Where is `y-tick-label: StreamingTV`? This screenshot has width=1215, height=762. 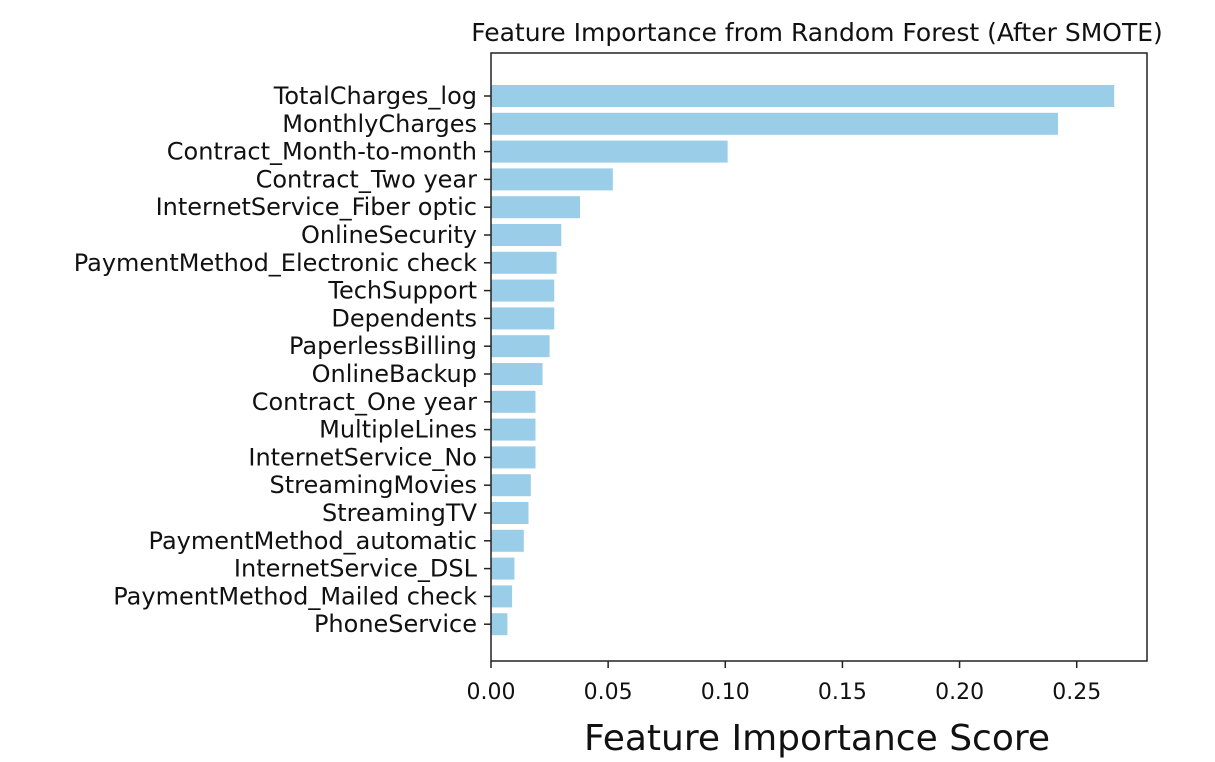
y-tick-label: StreamingTV is located at coordinates (400, 513).